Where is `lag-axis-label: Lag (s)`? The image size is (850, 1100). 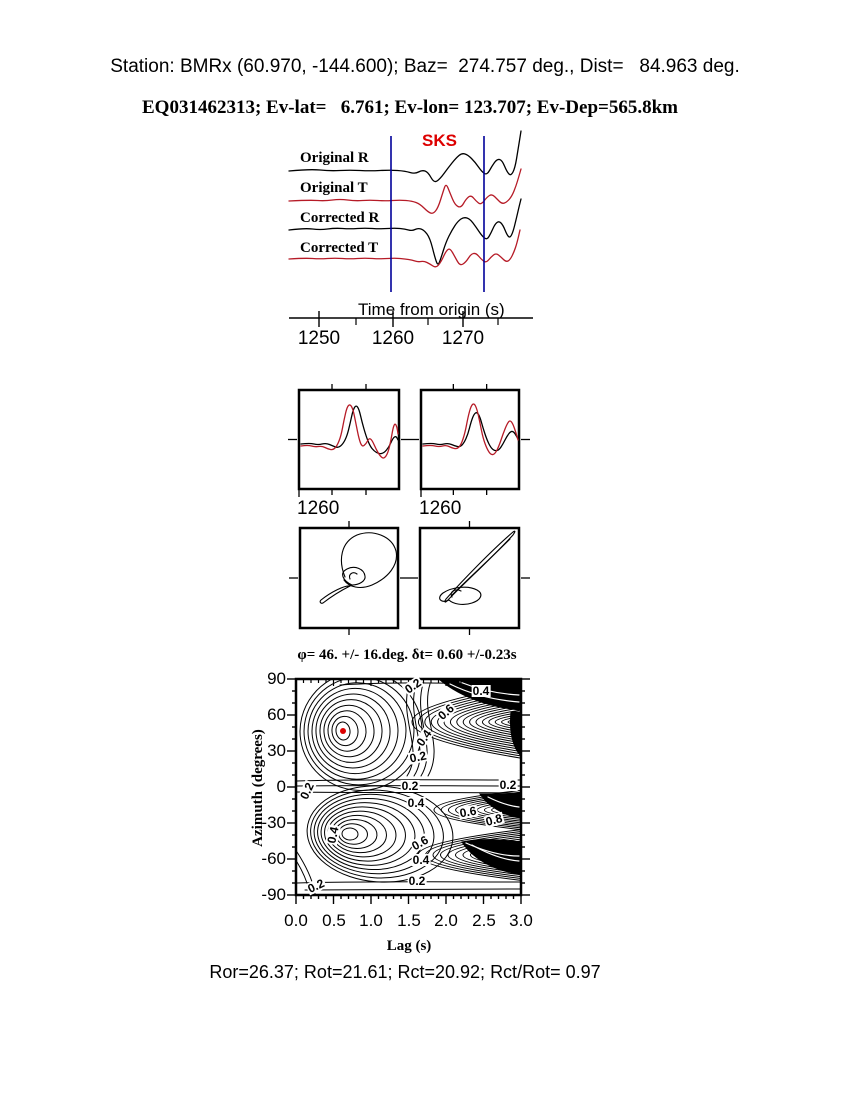 lag-axis-label: Lag (s) is located at coordinates (409, 946).